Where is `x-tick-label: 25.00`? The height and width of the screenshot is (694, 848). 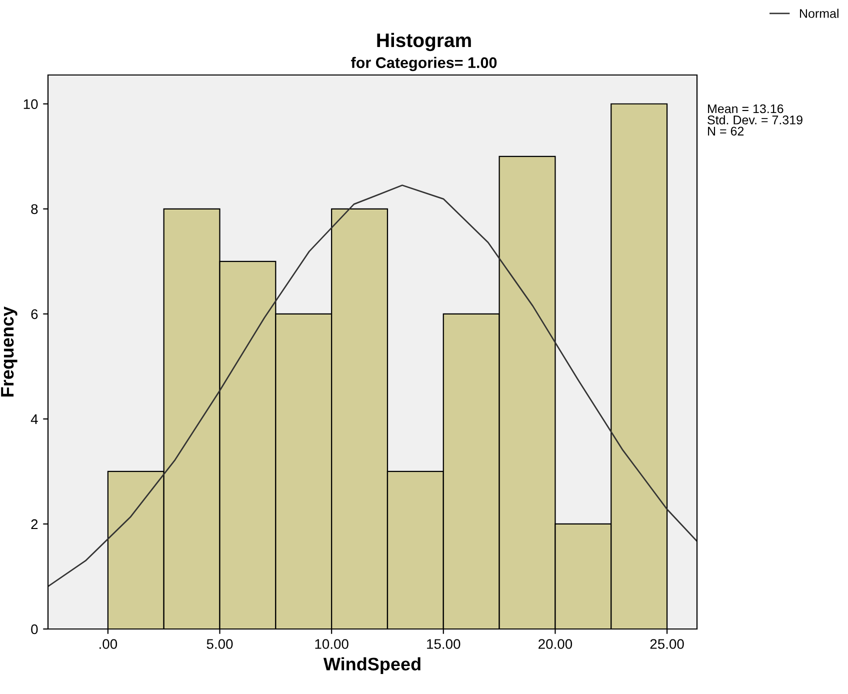
x-tick-label: 25.00 is located at coordinates (667, 644).